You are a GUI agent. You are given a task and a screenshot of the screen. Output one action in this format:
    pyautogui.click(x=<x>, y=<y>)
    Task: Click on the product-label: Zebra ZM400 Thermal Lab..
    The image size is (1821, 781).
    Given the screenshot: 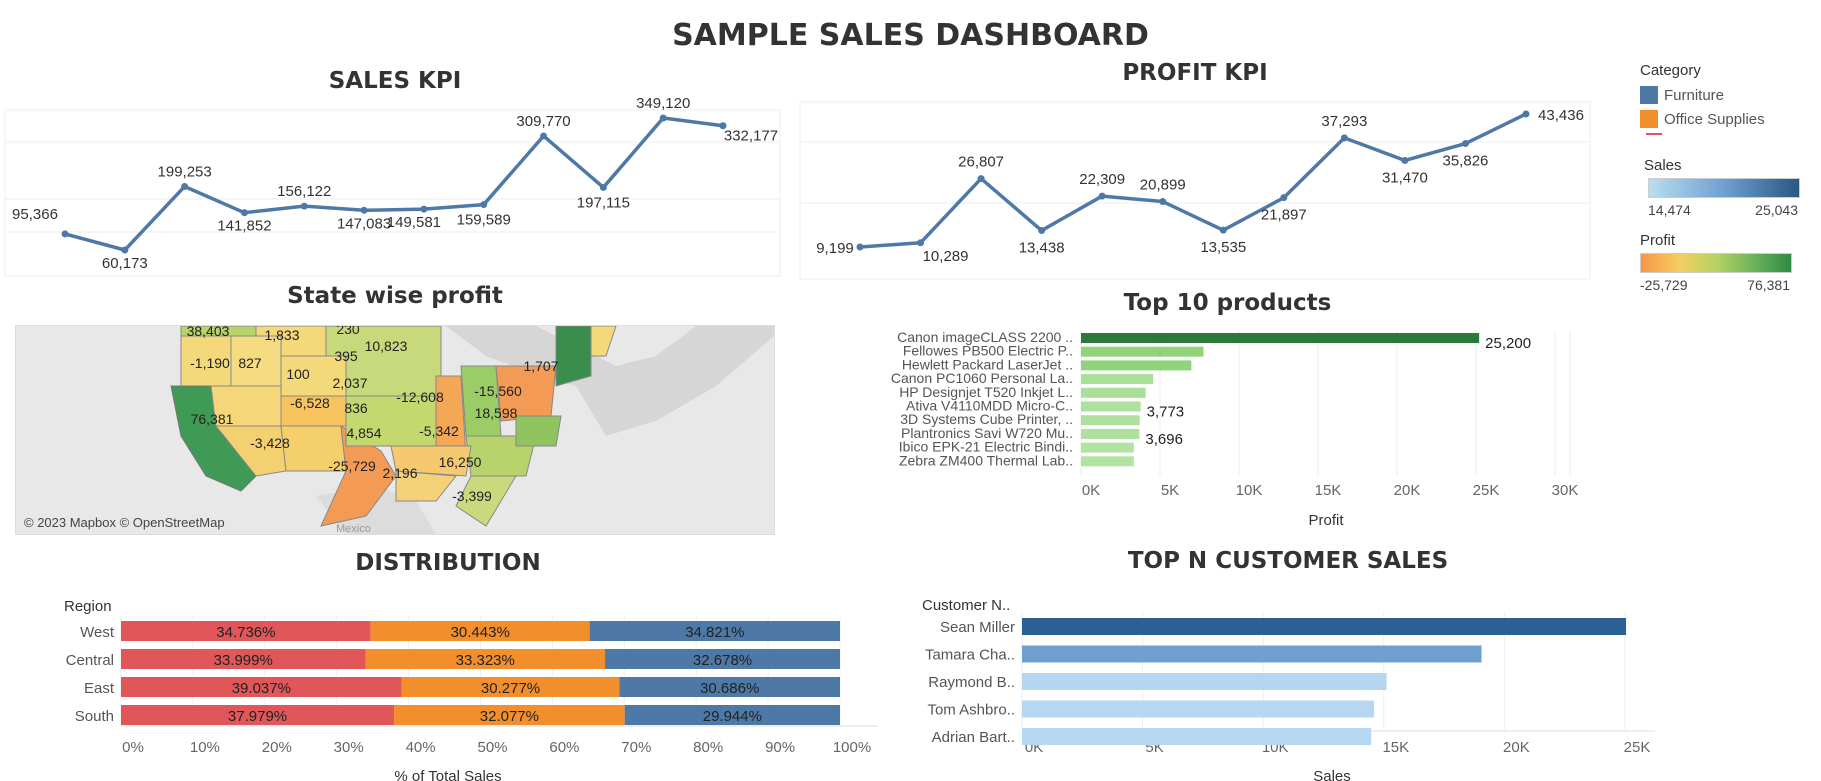 What is the action you would take?
    pyautogui.click(x=986, y=460)
    